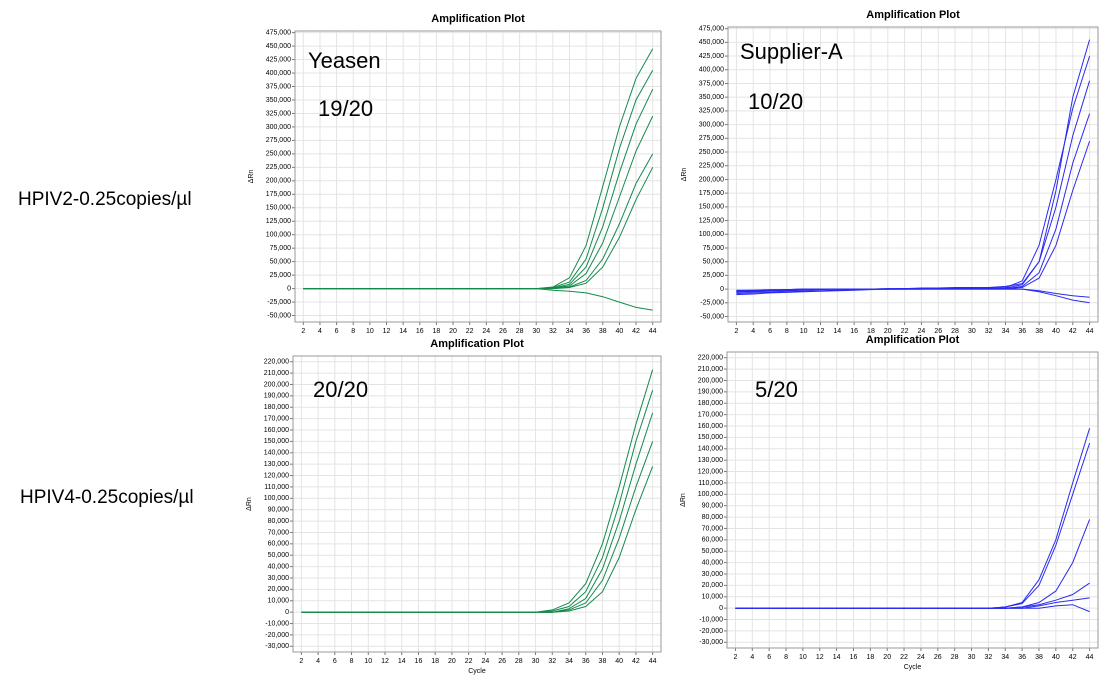 The height and width of the screenshot is (683, 1118). What do you see at coordinates (711, 83) in the screenshot?
I see `y-tick-label: 375,000` at bounding box center [711, 83].